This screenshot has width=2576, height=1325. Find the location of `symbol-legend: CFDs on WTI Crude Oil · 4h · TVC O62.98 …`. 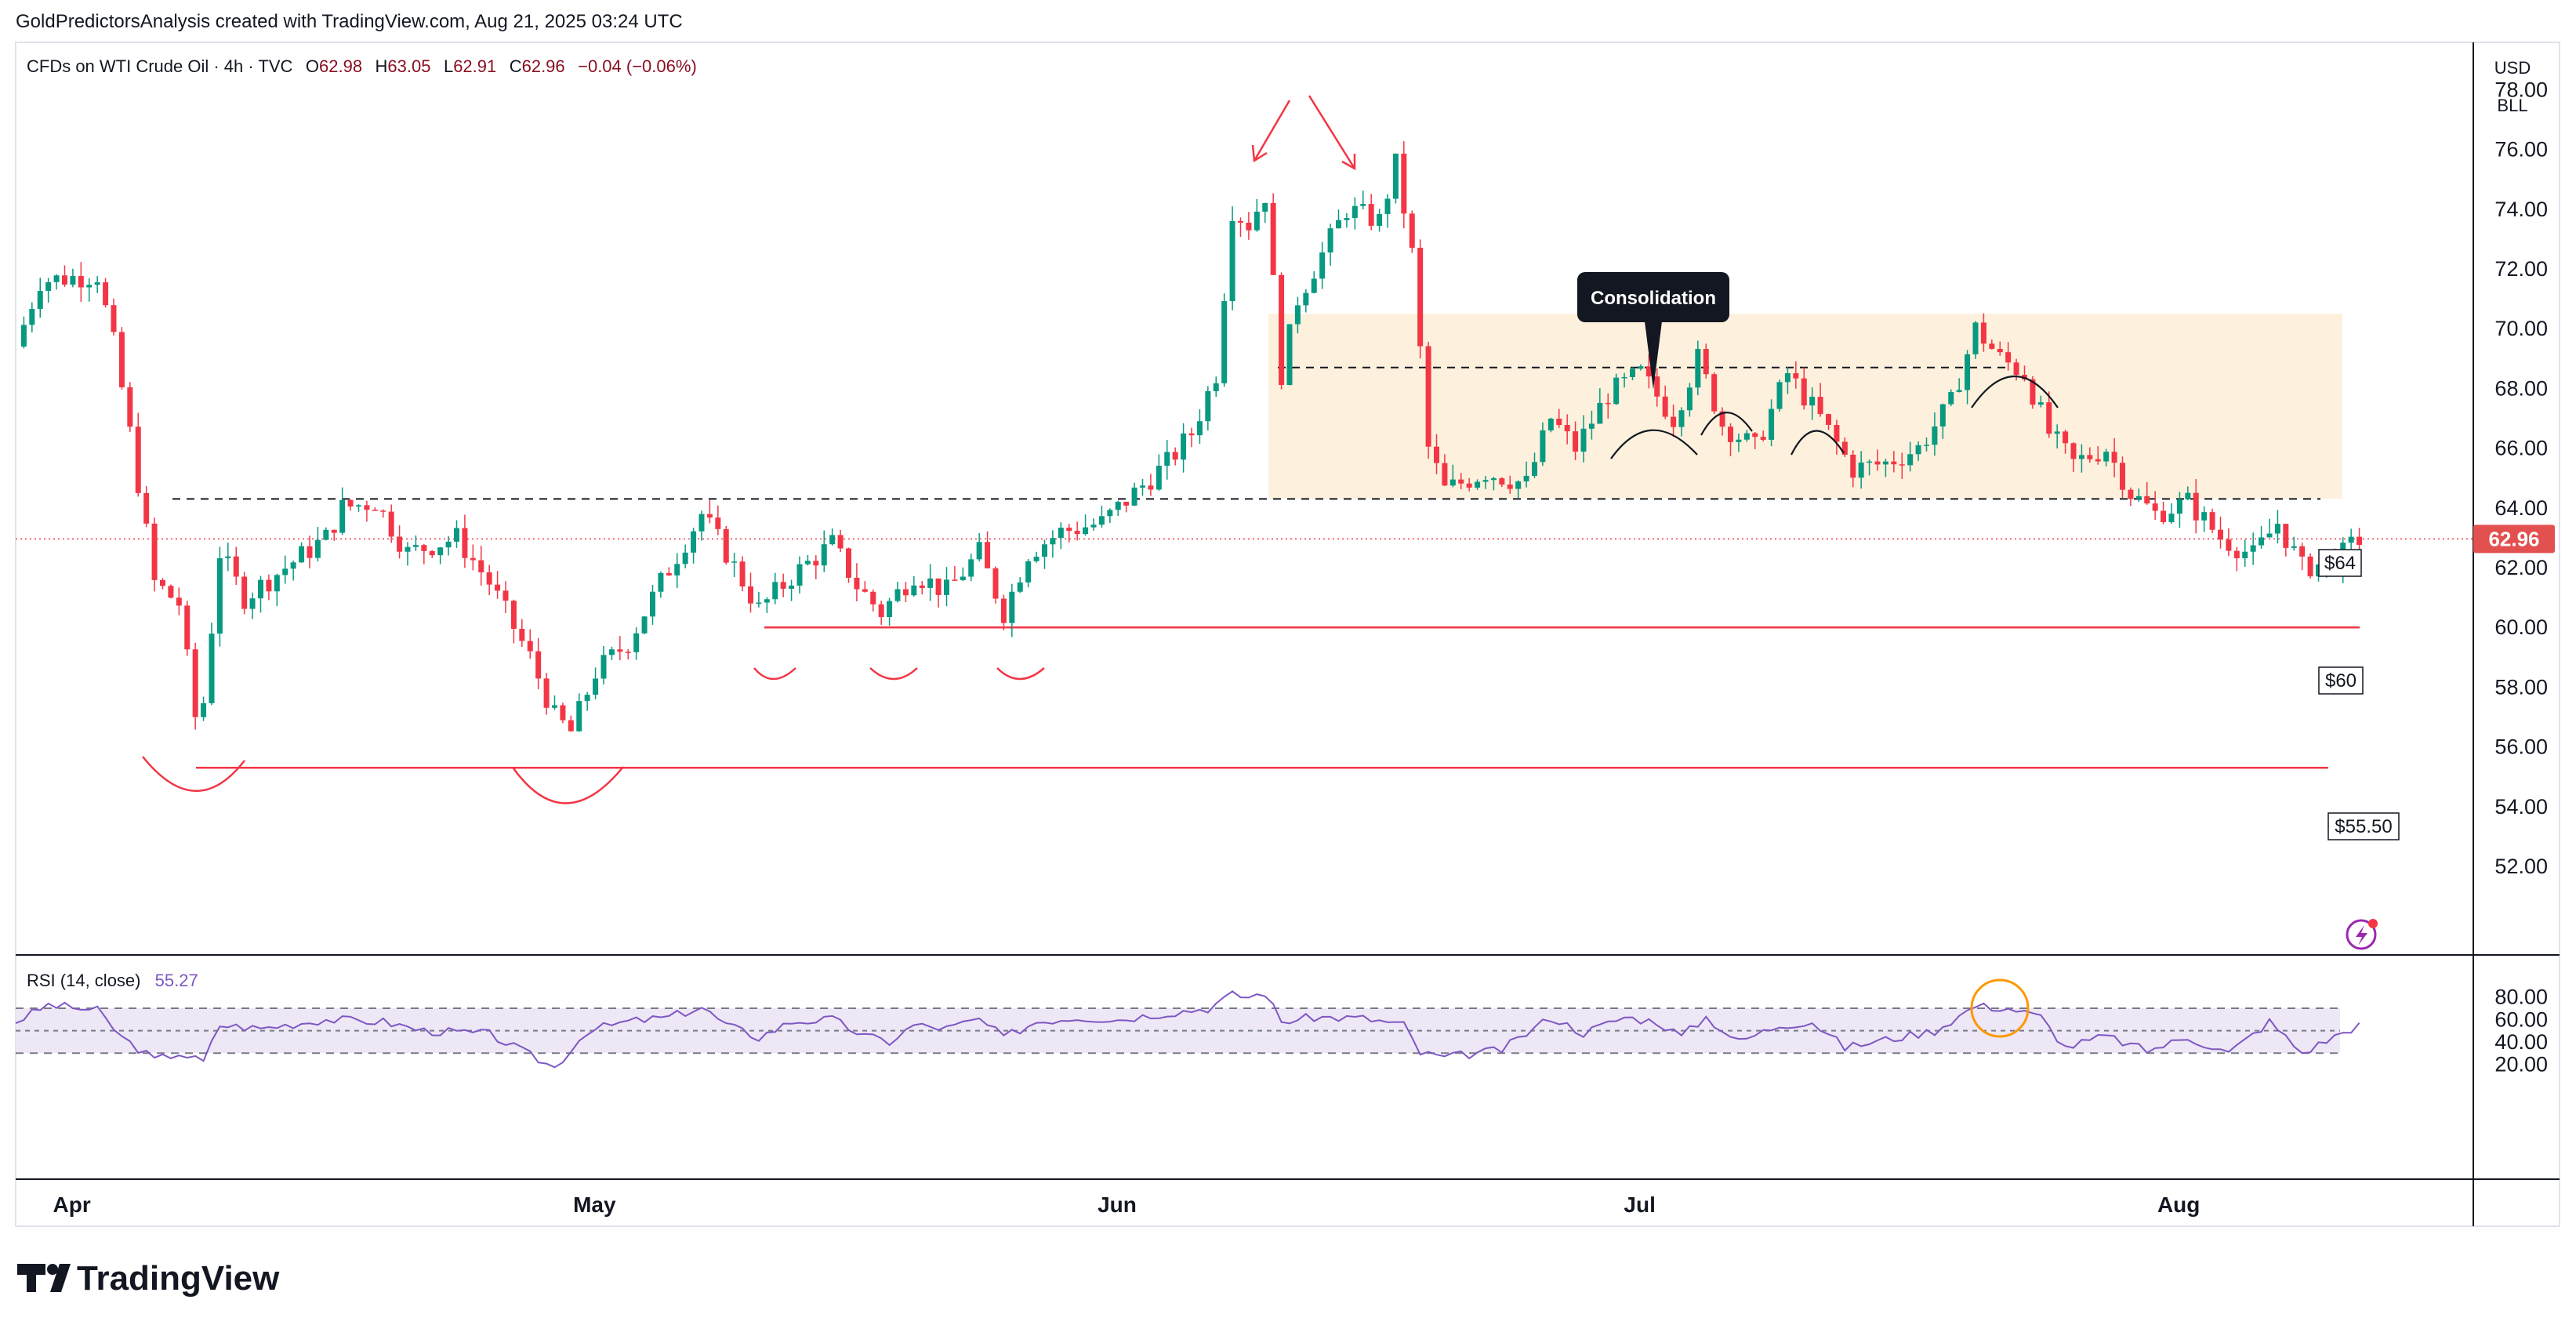

symbol-legend: CFDs on WTI Crude Oil · 4h · TVC O62.98 … is located at coordinates (362, 66).